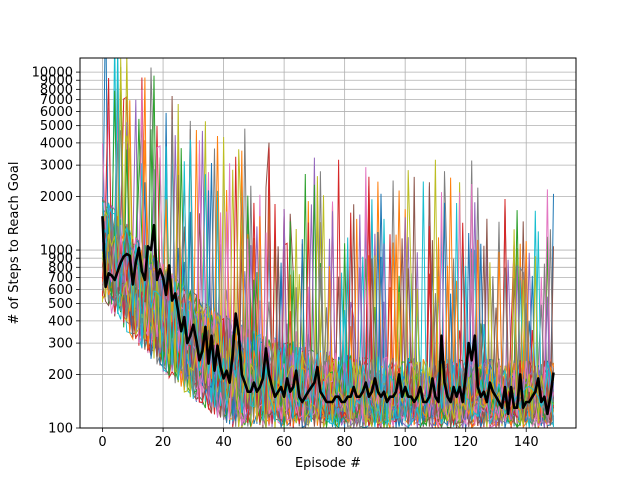 This screenshot has height=480, width=640. Describe the element at coordinates (465, 442) in the screenshot. I see `x-tick-label: 120` at that location.